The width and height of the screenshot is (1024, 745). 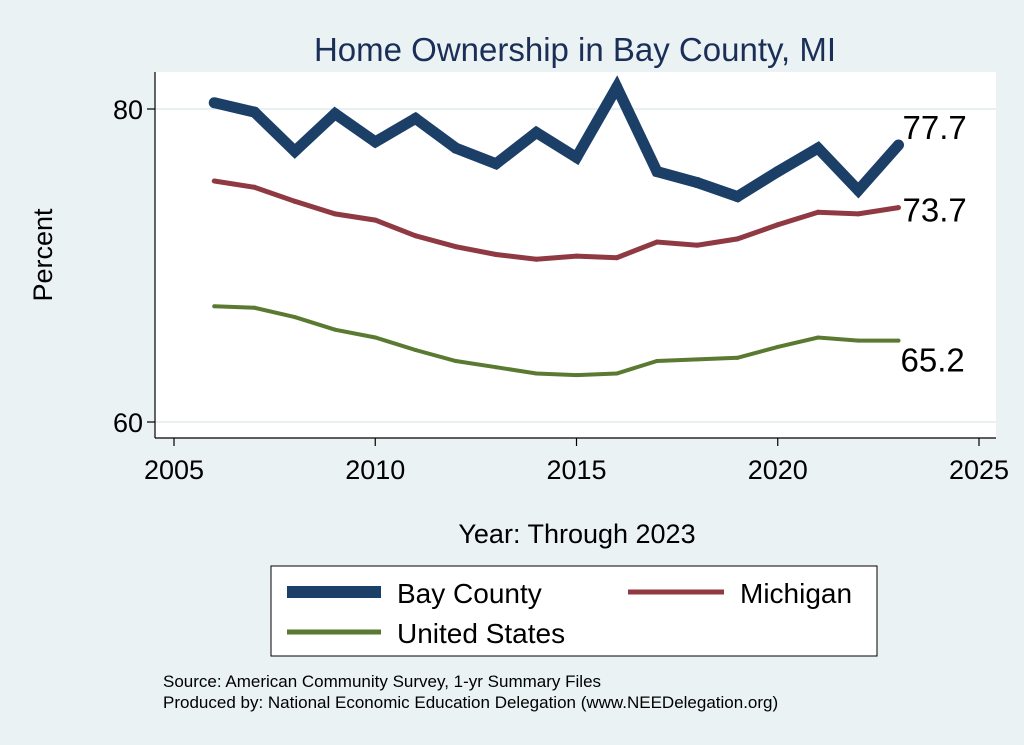 What do you see at coordinates (935, 127) in the screenshot?
I see `end-label-bay-county: 77.7` at bounding box center [935, 127].